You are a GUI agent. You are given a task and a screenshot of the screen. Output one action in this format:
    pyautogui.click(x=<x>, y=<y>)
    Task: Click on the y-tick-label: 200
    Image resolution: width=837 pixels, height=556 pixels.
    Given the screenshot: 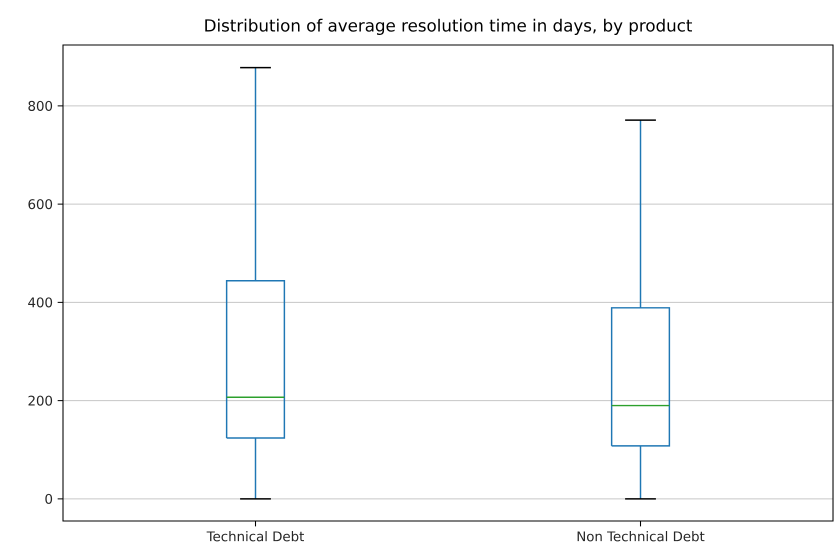 What is the action you would take?
    pyautogui.click(x=40, y=401)
    